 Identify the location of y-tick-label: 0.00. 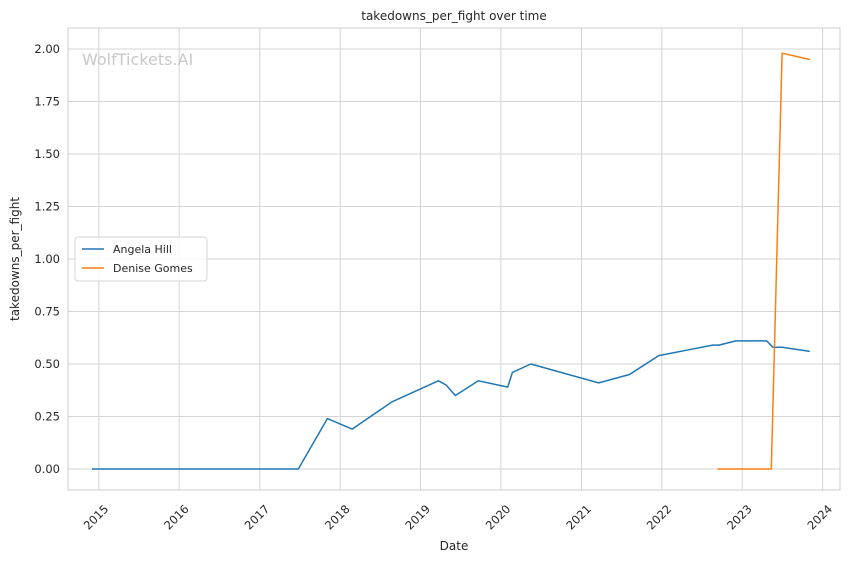
(47, 469).